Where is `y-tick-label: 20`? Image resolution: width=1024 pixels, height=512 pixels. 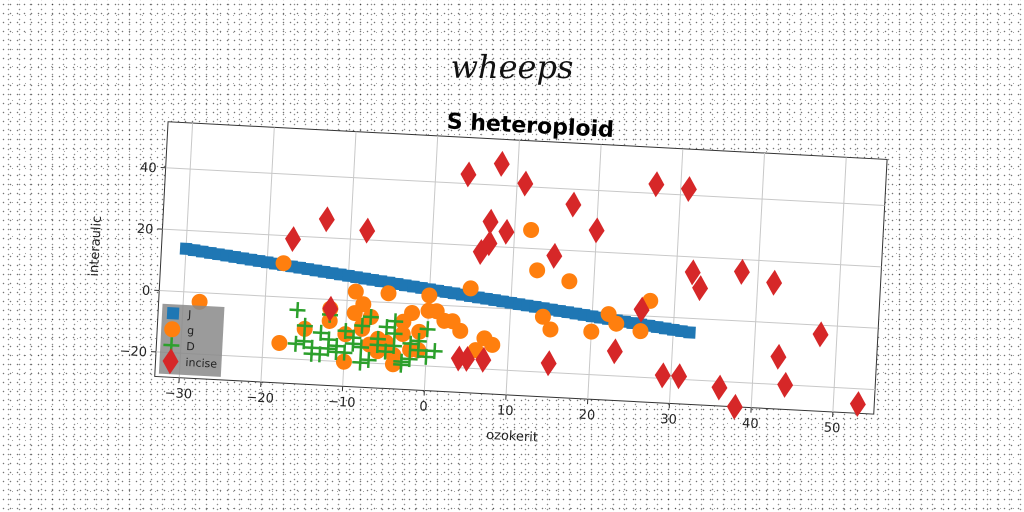
y-tick-label: 20 is located at coordinates (144, 230).